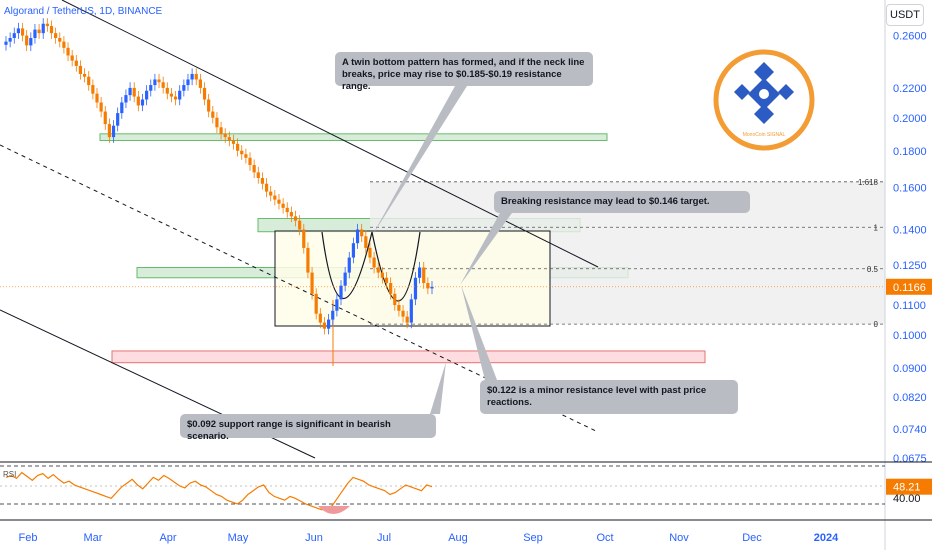  Describe the element at coordinates (826, 538) in the screenshot. I see `x-tick-label: 2024` at that location.